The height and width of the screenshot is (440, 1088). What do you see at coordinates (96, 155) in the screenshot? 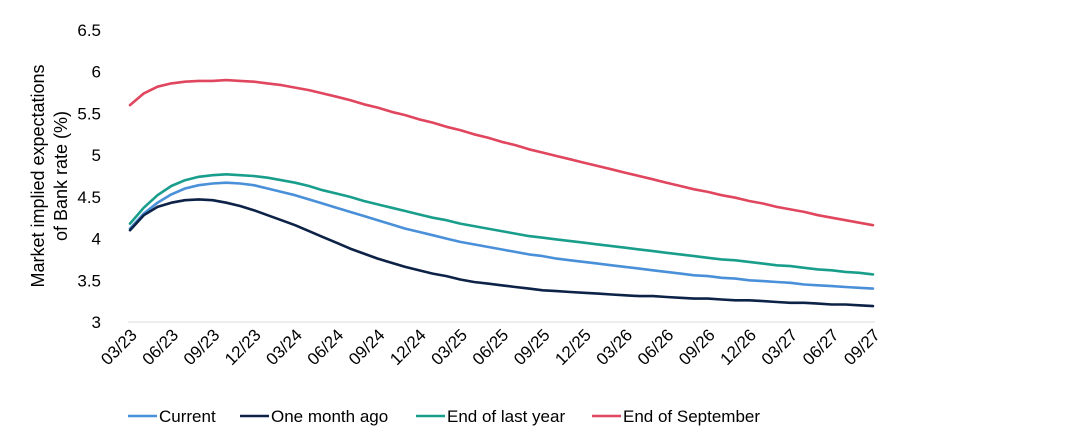
I see `y-tick-label: 5` at bounding box center [96, 155].